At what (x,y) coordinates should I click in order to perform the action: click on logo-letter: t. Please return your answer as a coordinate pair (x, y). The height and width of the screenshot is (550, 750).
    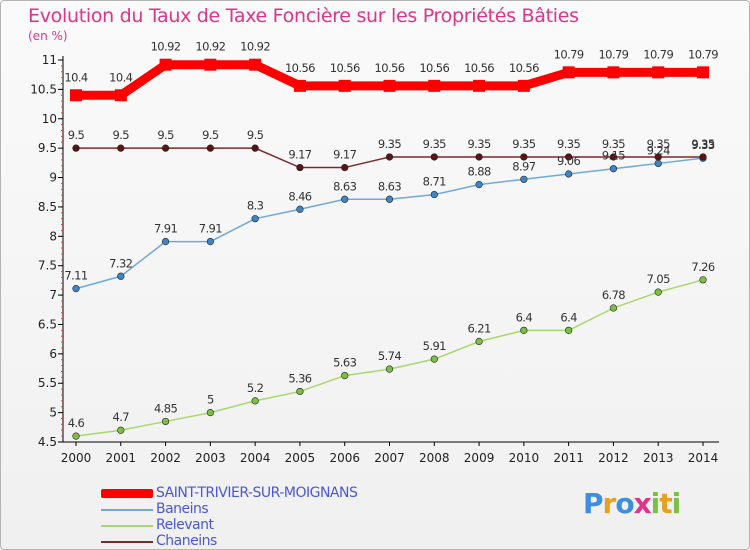
    Looking at the image, I should click on (665, 503).